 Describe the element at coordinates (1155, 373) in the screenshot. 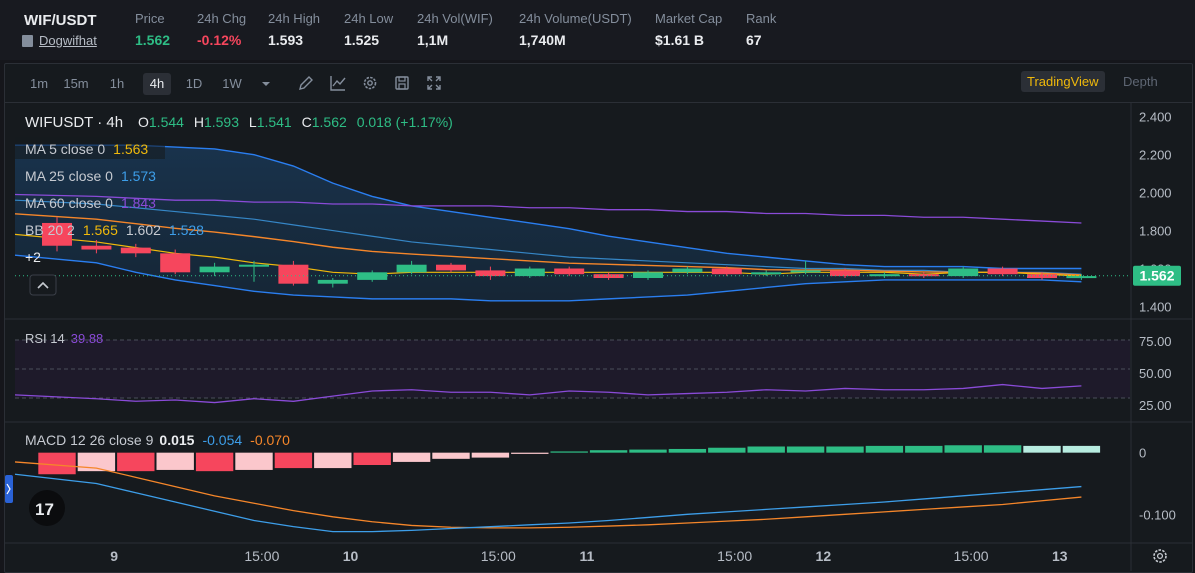

I see `rsi-axis-label: 50.00` at that location.